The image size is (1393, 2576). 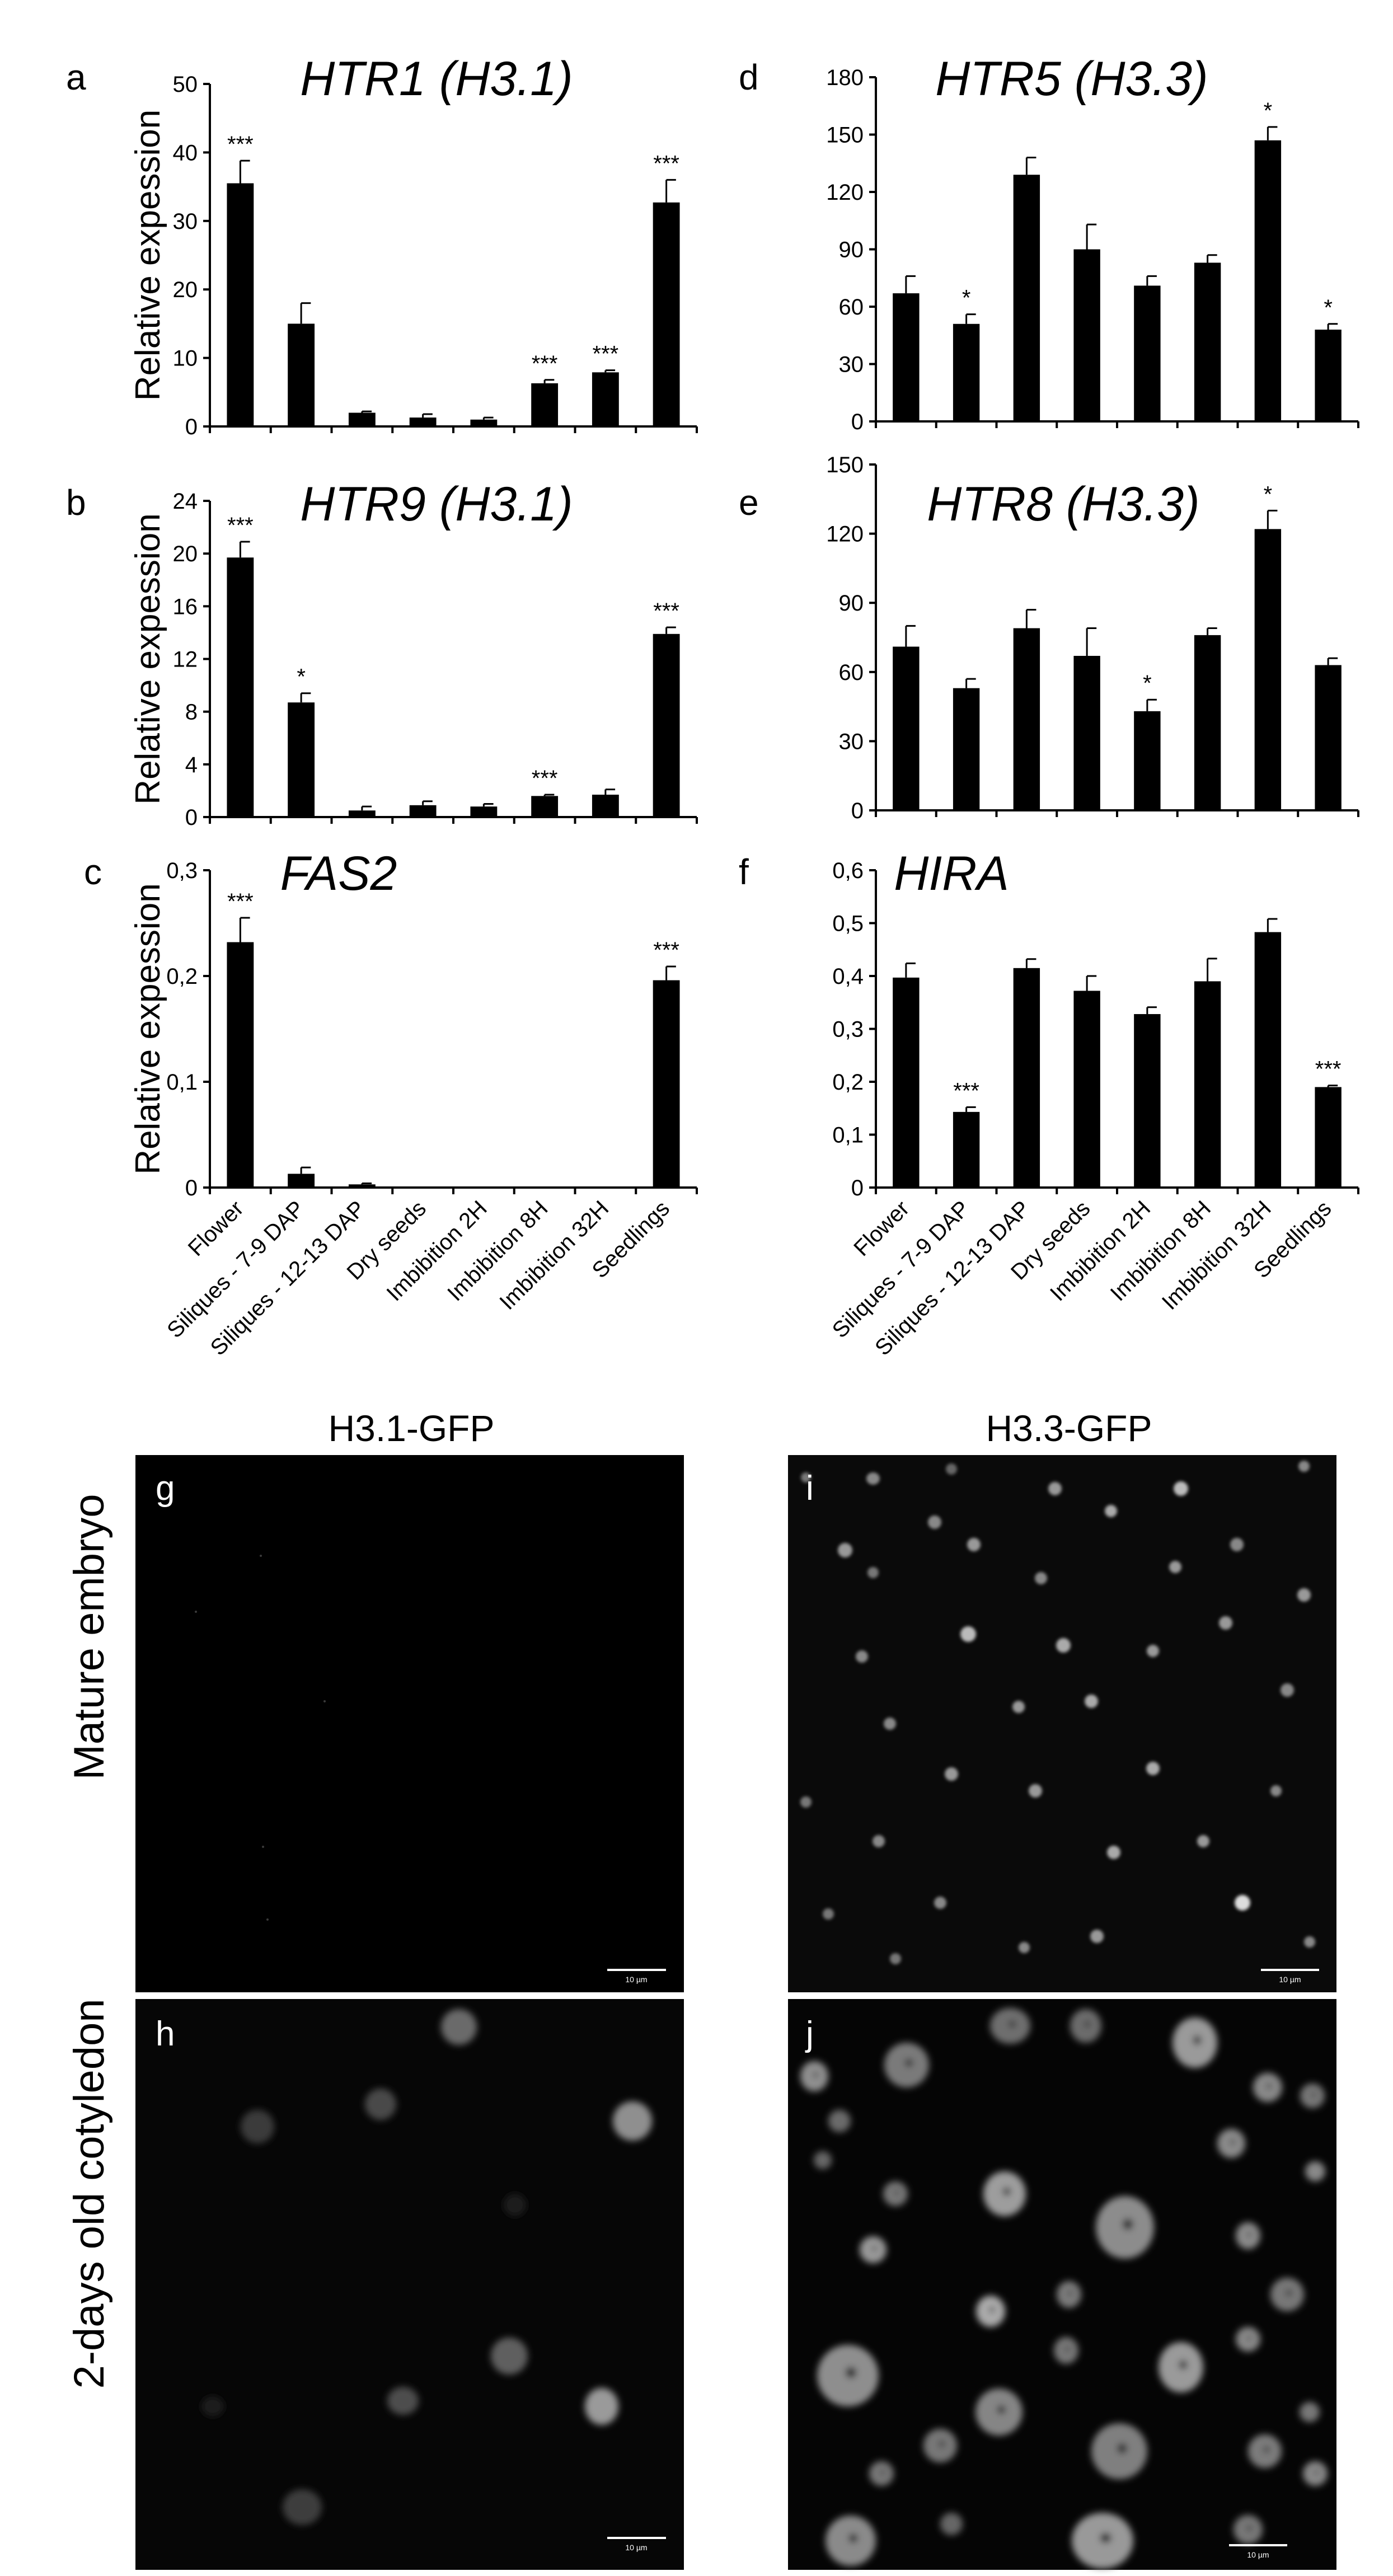 I want to click on chart-htr8: 0 30 60 90 120 150 * * HTR8 (H3.3) e, so click(x=1049, y=638).